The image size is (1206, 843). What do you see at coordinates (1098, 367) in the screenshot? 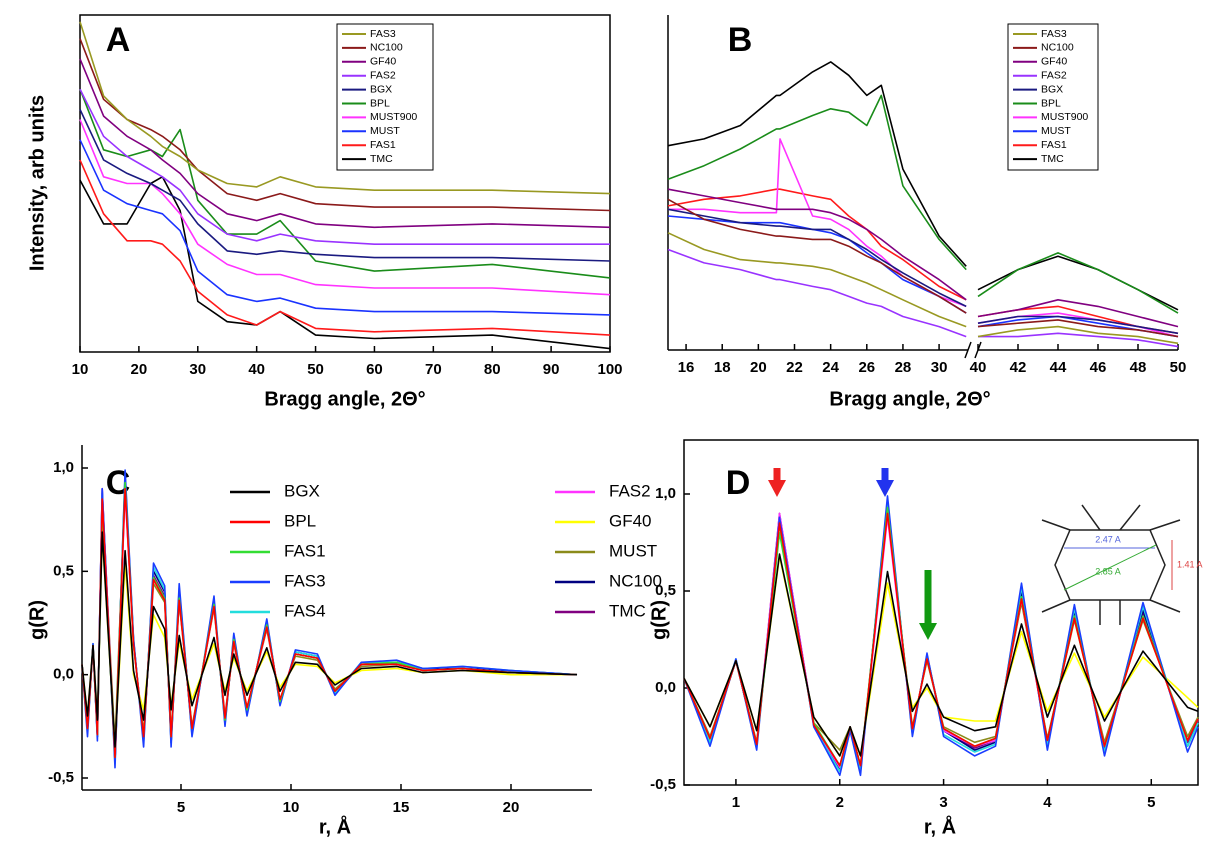
I see `x-tick-label: 46` at bounding box center [1098, 367].